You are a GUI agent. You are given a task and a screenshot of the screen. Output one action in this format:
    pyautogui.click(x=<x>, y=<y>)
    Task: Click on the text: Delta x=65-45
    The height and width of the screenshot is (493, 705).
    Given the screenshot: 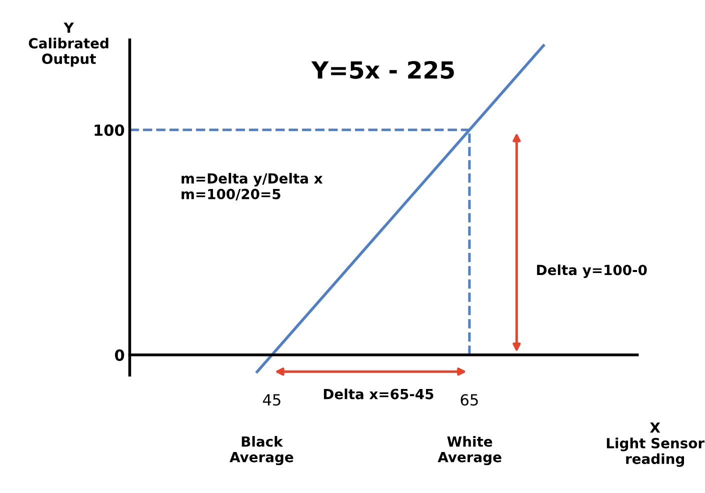 What is the action you would take?
    pyautogui.click(x=379, y=394)
    